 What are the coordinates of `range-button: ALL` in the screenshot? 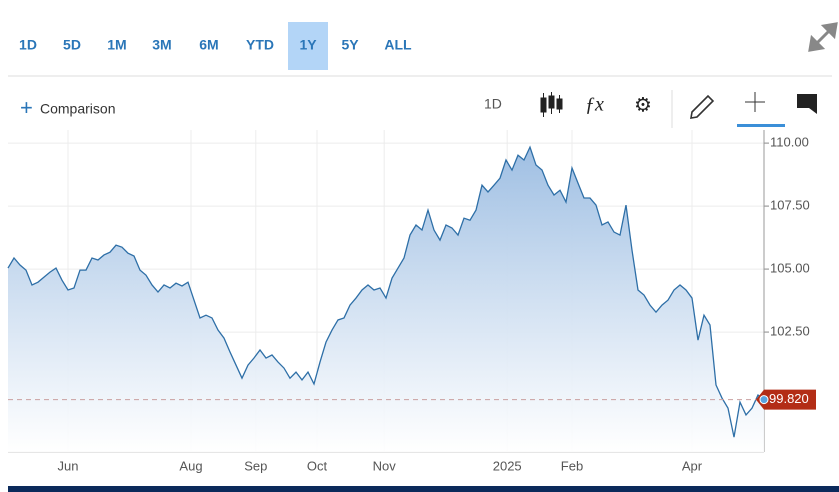 It's located at (398, 45).